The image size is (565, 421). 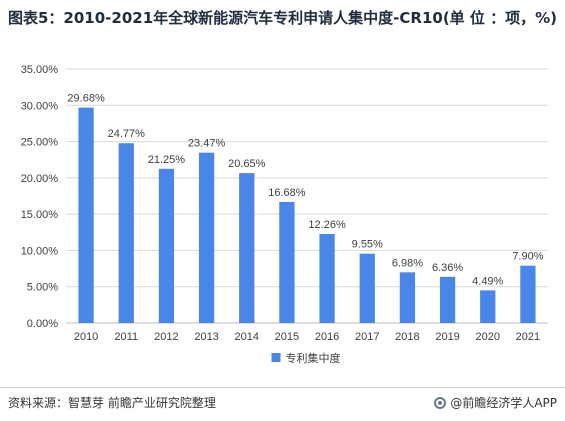 What do you see at coordinates (488, 337) in the screenshot?
I see `x-tick-label: 2020` at bounding box center [488, 337].